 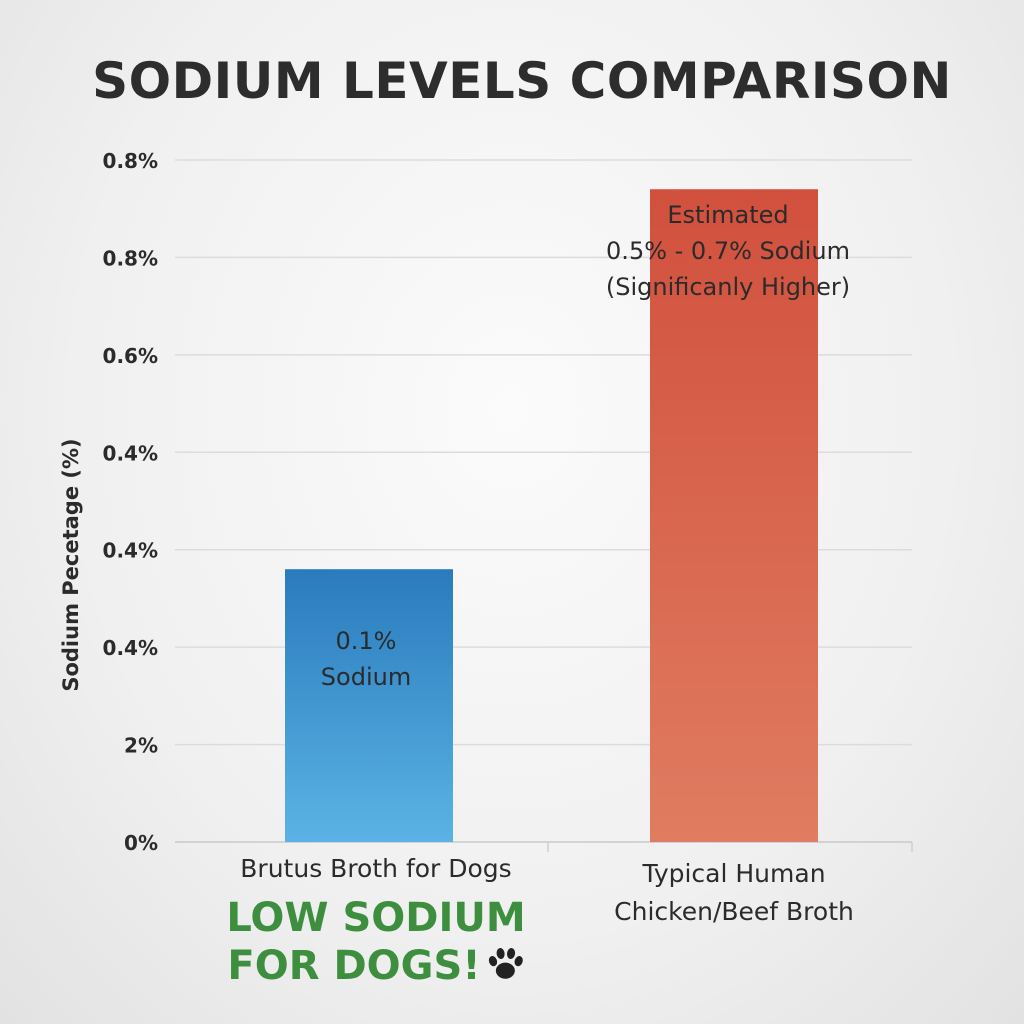 What do you see at coordinates (130, 356) in the screenshot?
I see `y-tick-label: 0.6%` at bounding box center [130, 356].